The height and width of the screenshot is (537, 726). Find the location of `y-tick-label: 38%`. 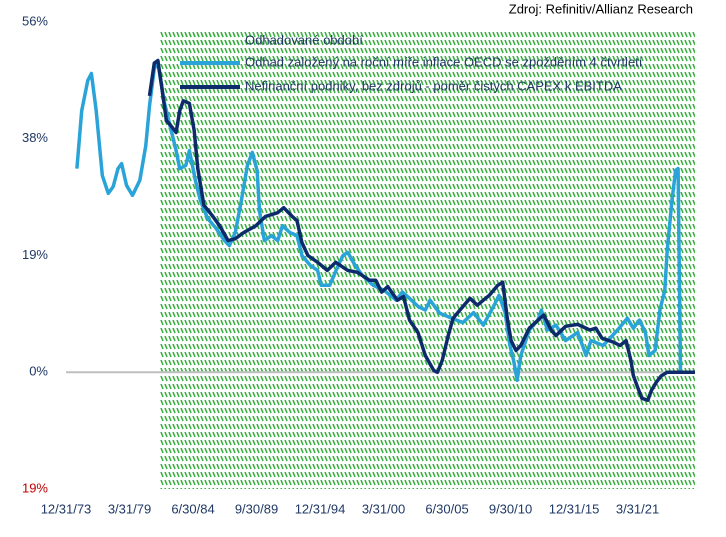

y-tick-label: 38% is located at coordinates (35, 137).